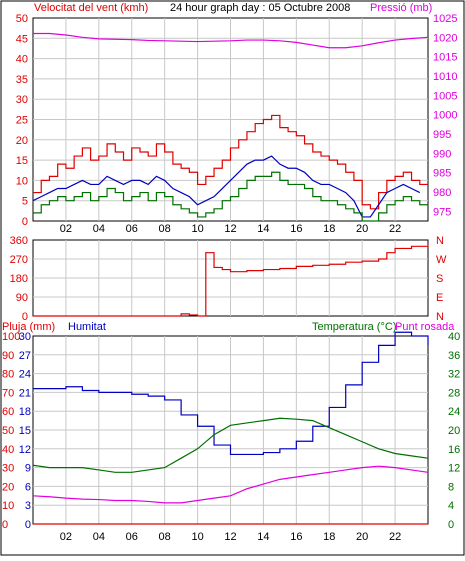 The width and height of the screenshot is (465, 561). What do you see at coordinates (25, 412) in the screenshot?
I see `humidity-tick-label: 18` at bounding box center [25, 412].